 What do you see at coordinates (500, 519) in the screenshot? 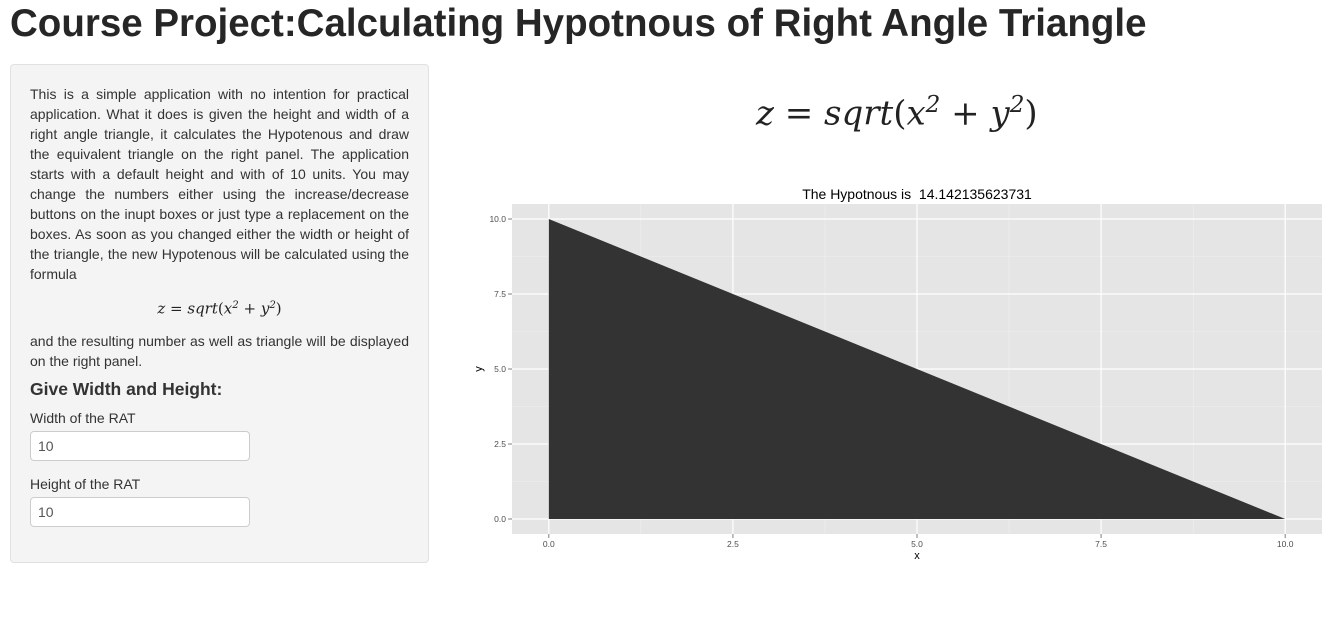
I see `y-tick-label: 0.0` at bounding box center [500, 519].